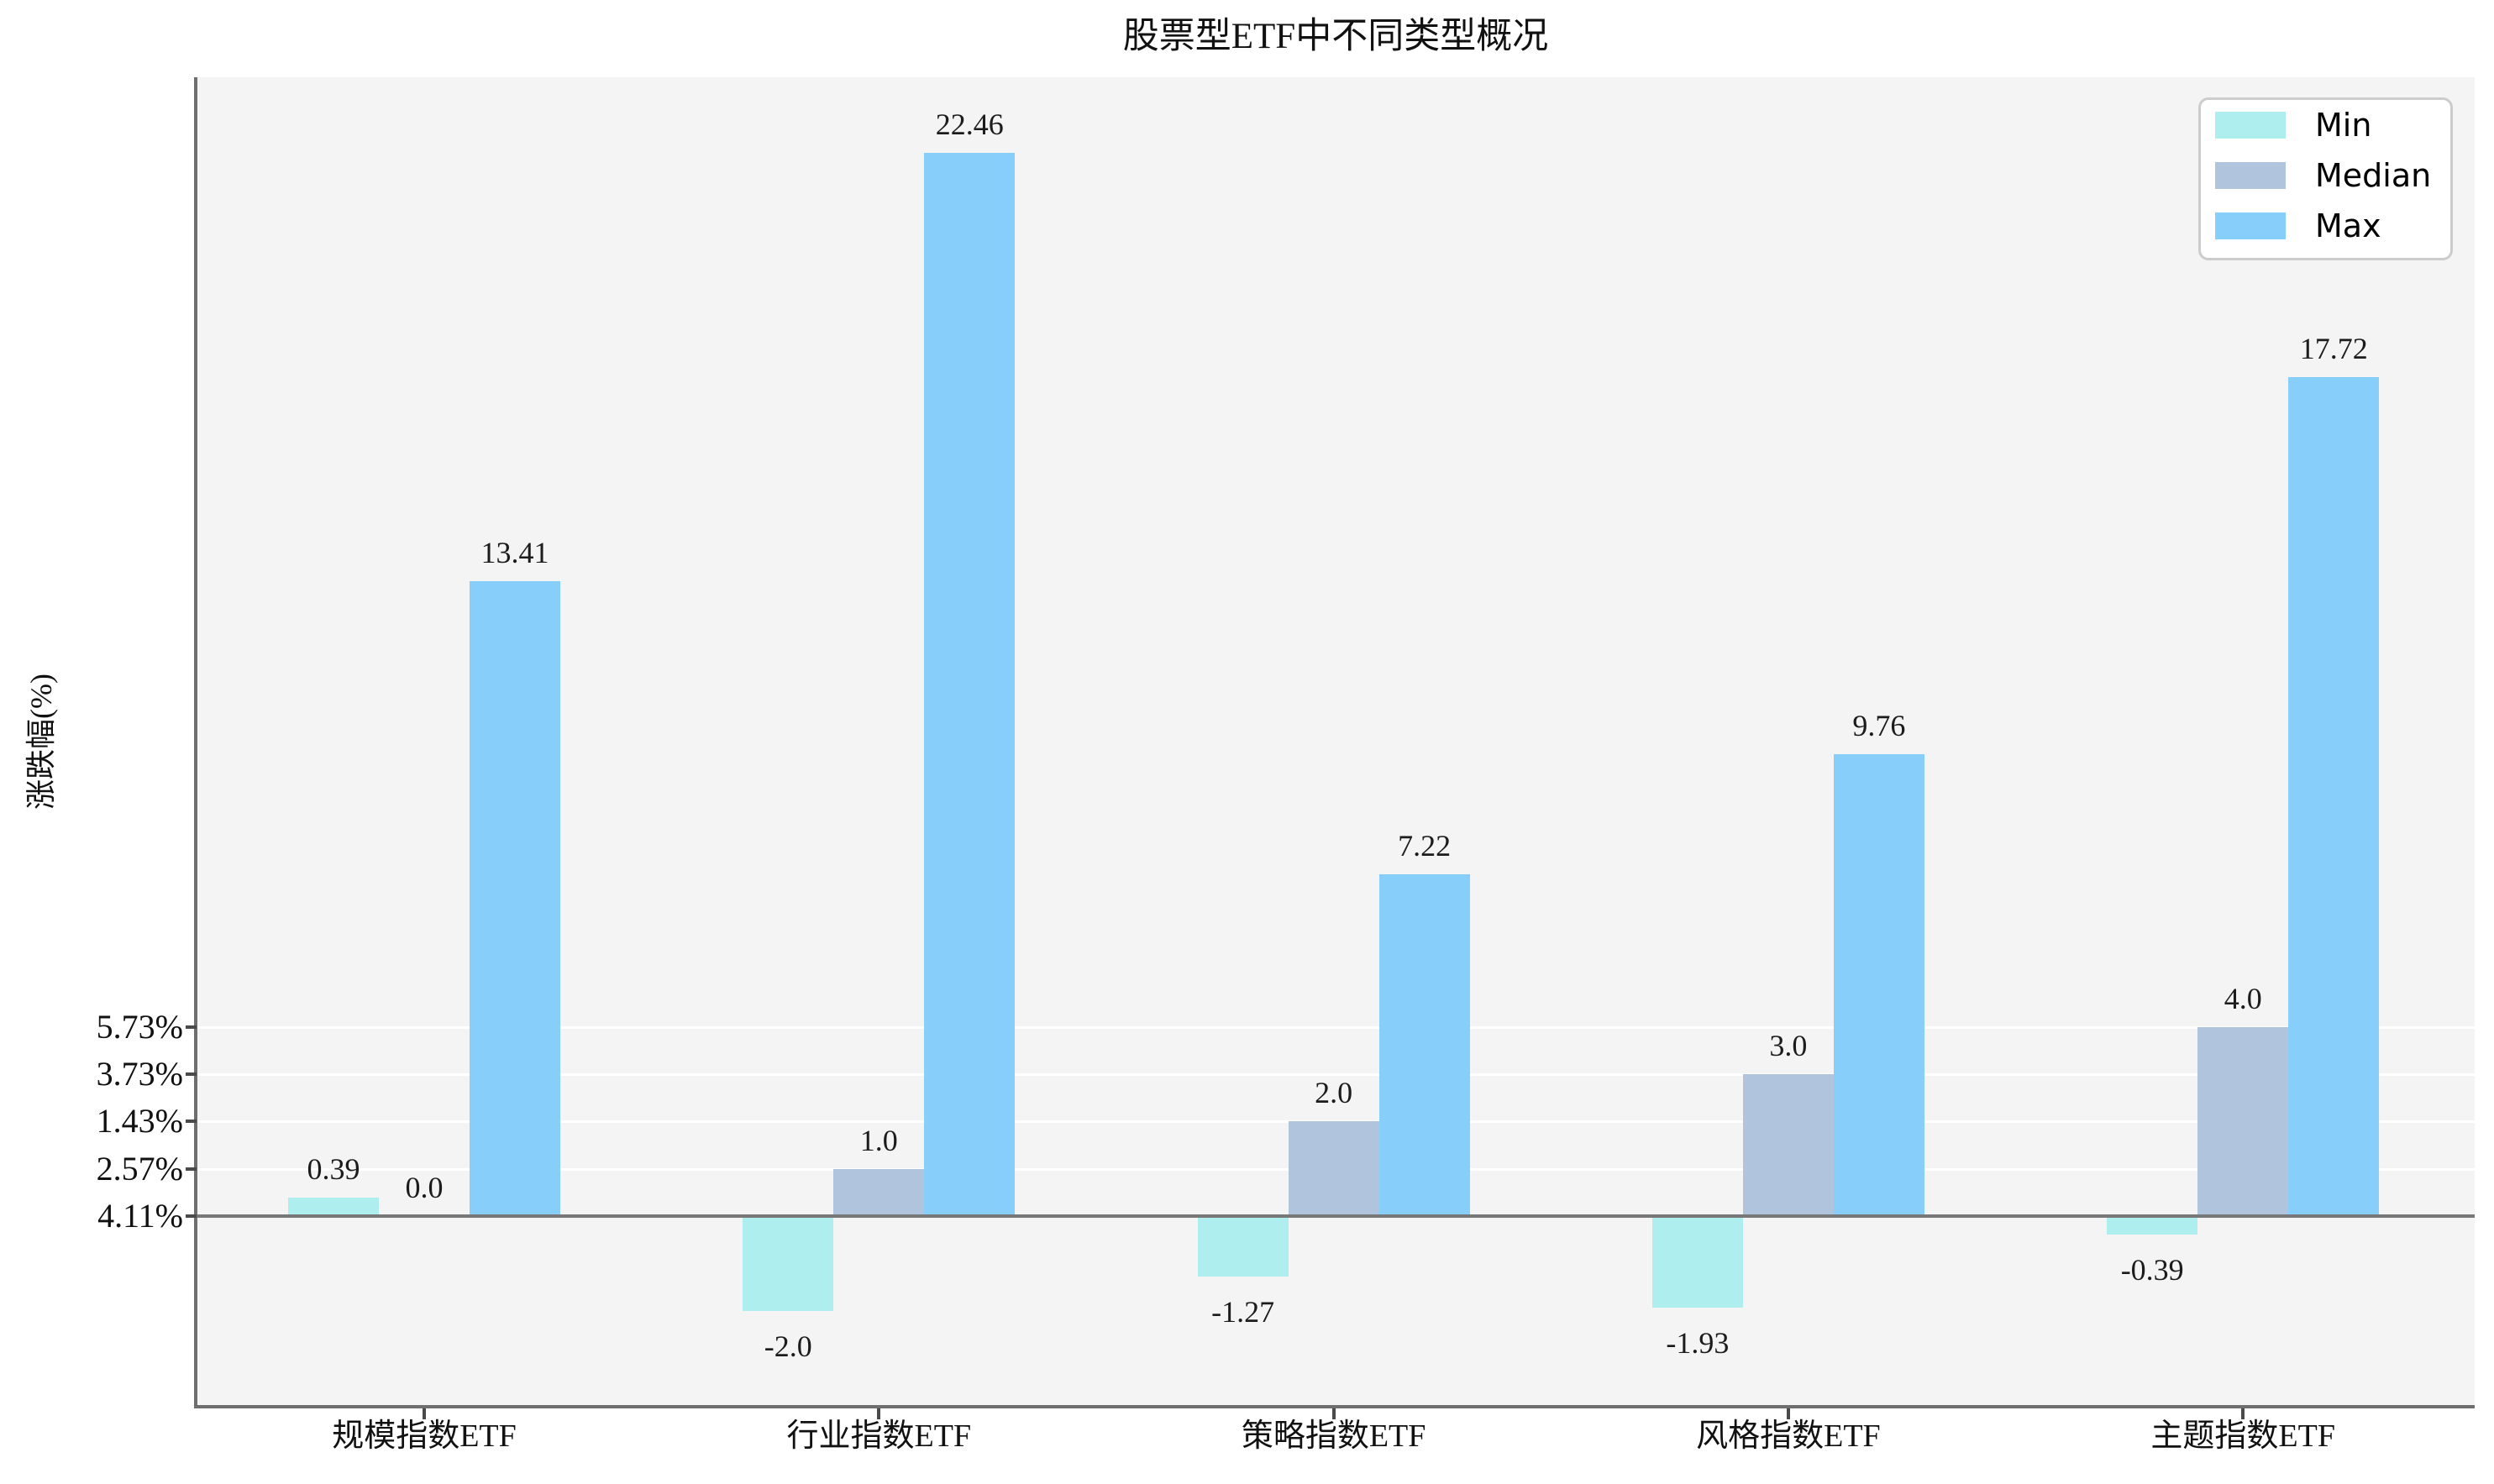 The image size is (2494, 1484). I want to click on x-tick-label-4: 风格指数ETF, so click(1789, 1436).